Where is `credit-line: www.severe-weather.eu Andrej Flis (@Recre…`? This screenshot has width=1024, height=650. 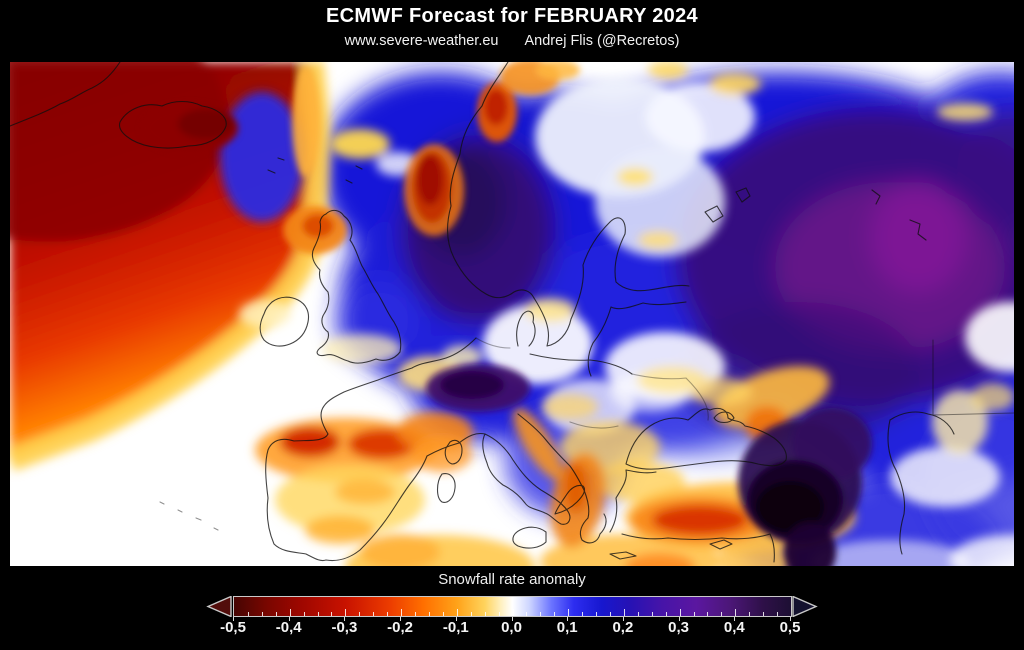 credit-line: www.severe-weather.eu Andrej Flis (@Recre… is located at coordinates (512, 41).